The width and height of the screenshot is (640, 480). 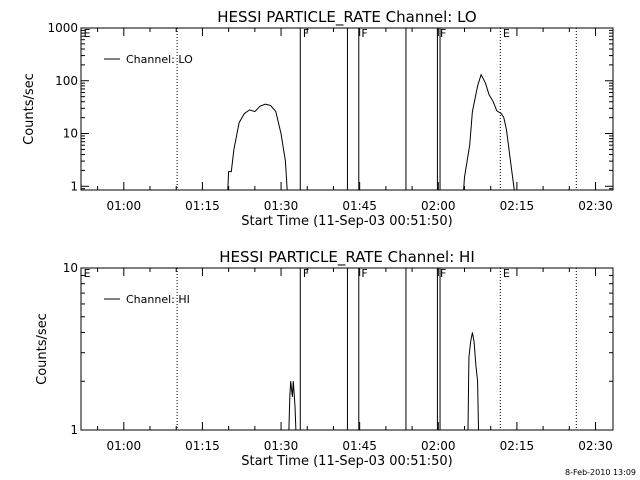 What do you see at coordinates (158, 299) in the screenshot?
I see `legend-entry: Channel: HI` at bounding box center [158, 299].